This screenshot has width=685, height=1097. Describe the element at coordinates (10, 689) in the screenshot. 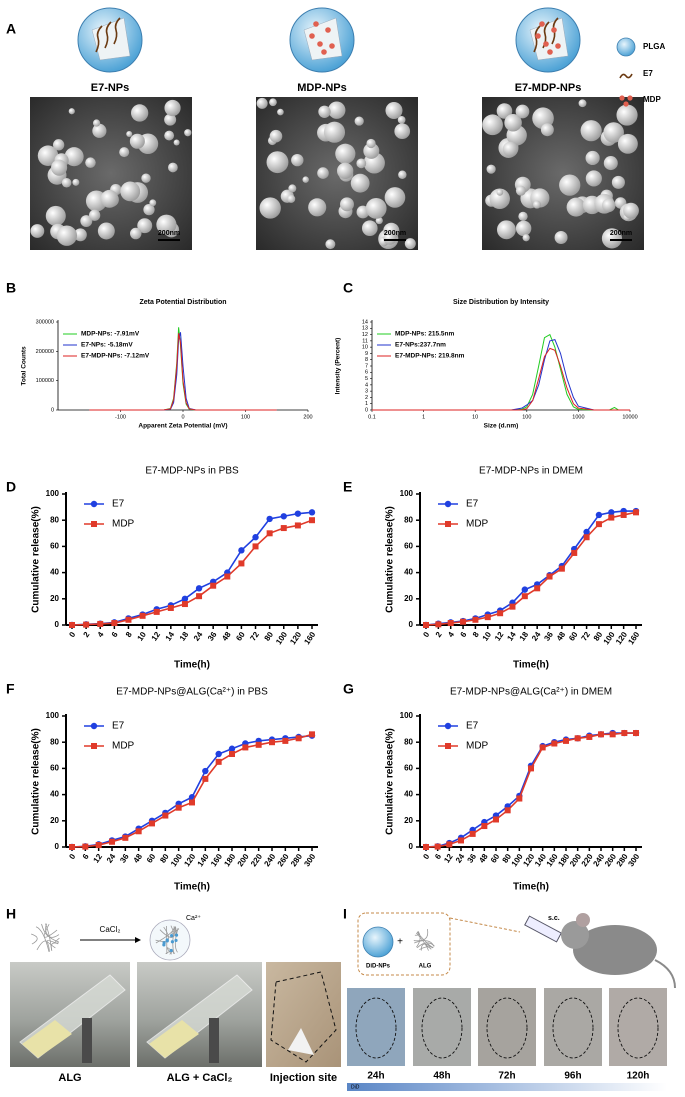

I see `panel-label: F` at that location.